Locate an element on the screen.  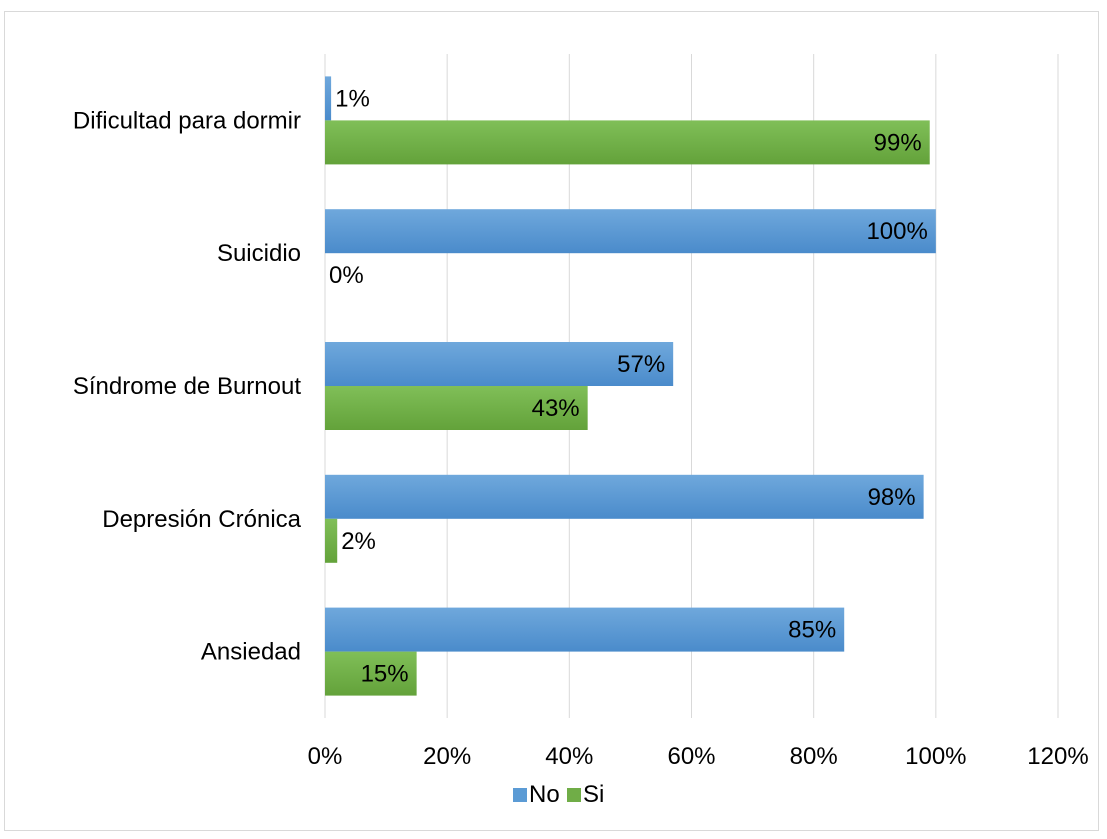
x-tick-label: 60% is located at coordinates (691, 756).